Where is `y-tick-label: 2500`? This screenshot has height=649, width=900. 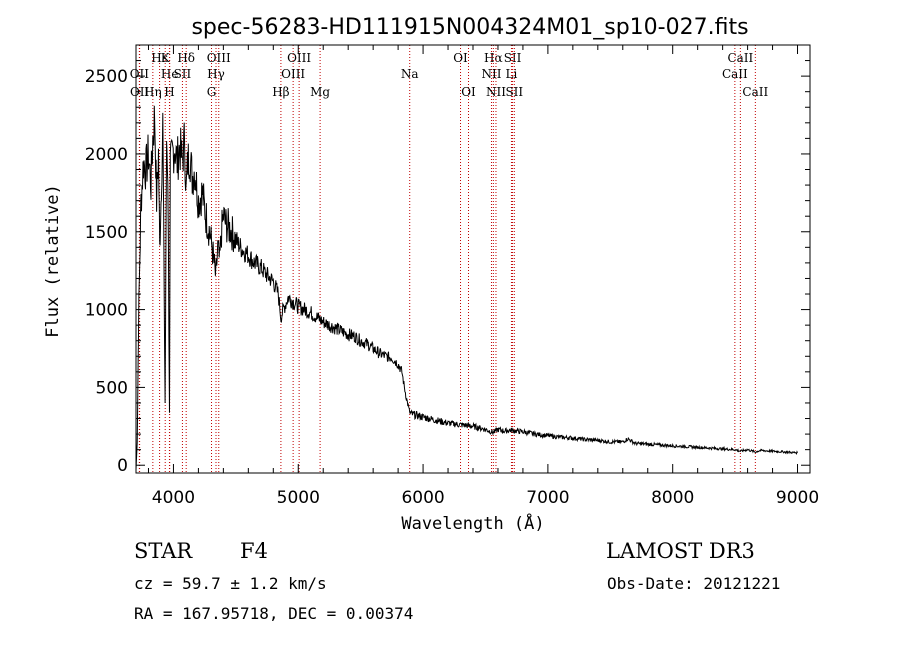
y-tick-label: 2500 is located at coordinates (106, 77).